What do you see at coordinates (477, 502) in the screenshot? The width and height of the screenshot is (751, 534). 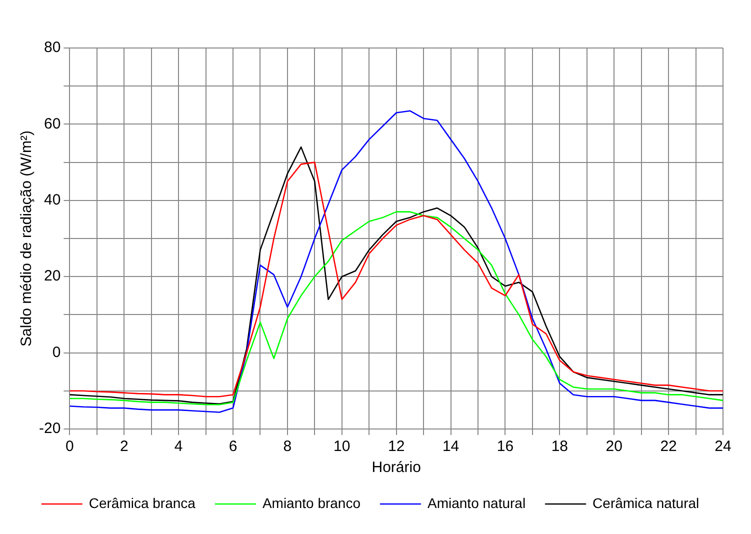 I see `legend-label: Amianto natural` at bounding box center [477, 502].